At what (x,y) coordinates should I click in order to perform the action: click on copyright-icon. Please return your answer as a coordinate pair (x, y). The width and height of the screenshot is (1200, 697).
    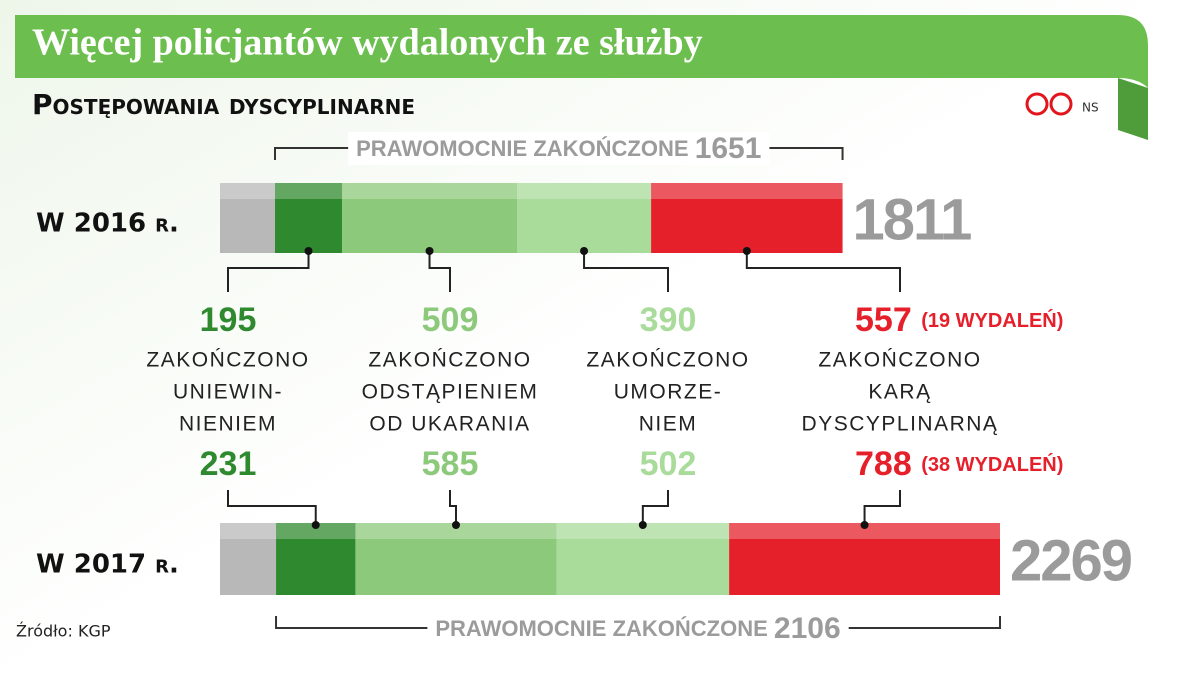
    Looking at the image, I should click on (1037, 104).